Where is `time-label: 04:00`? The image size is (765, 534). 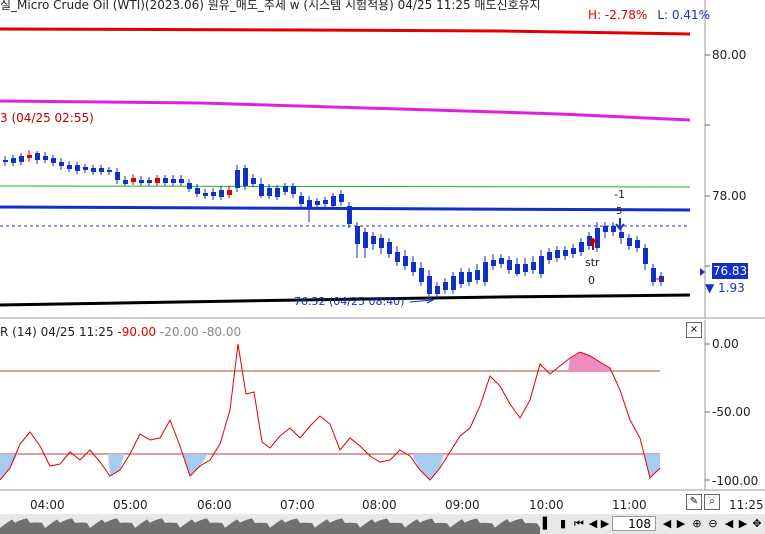 time-label: 04:00 is located at coordinates (47, 505).